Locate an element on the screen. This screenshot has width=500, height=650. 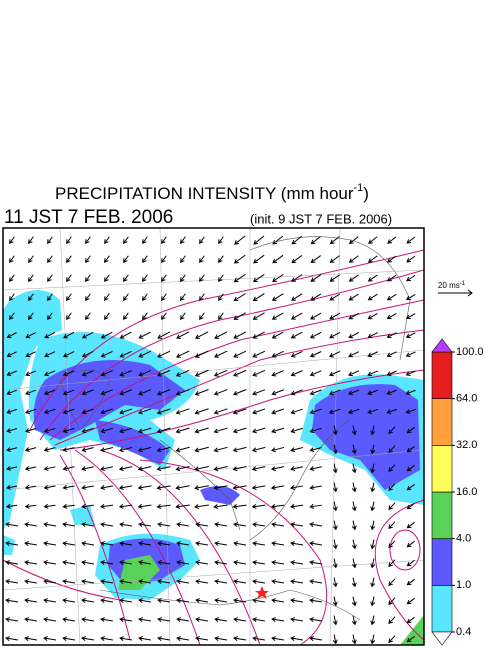
precip-heavy is located at coordinates (412, 630).